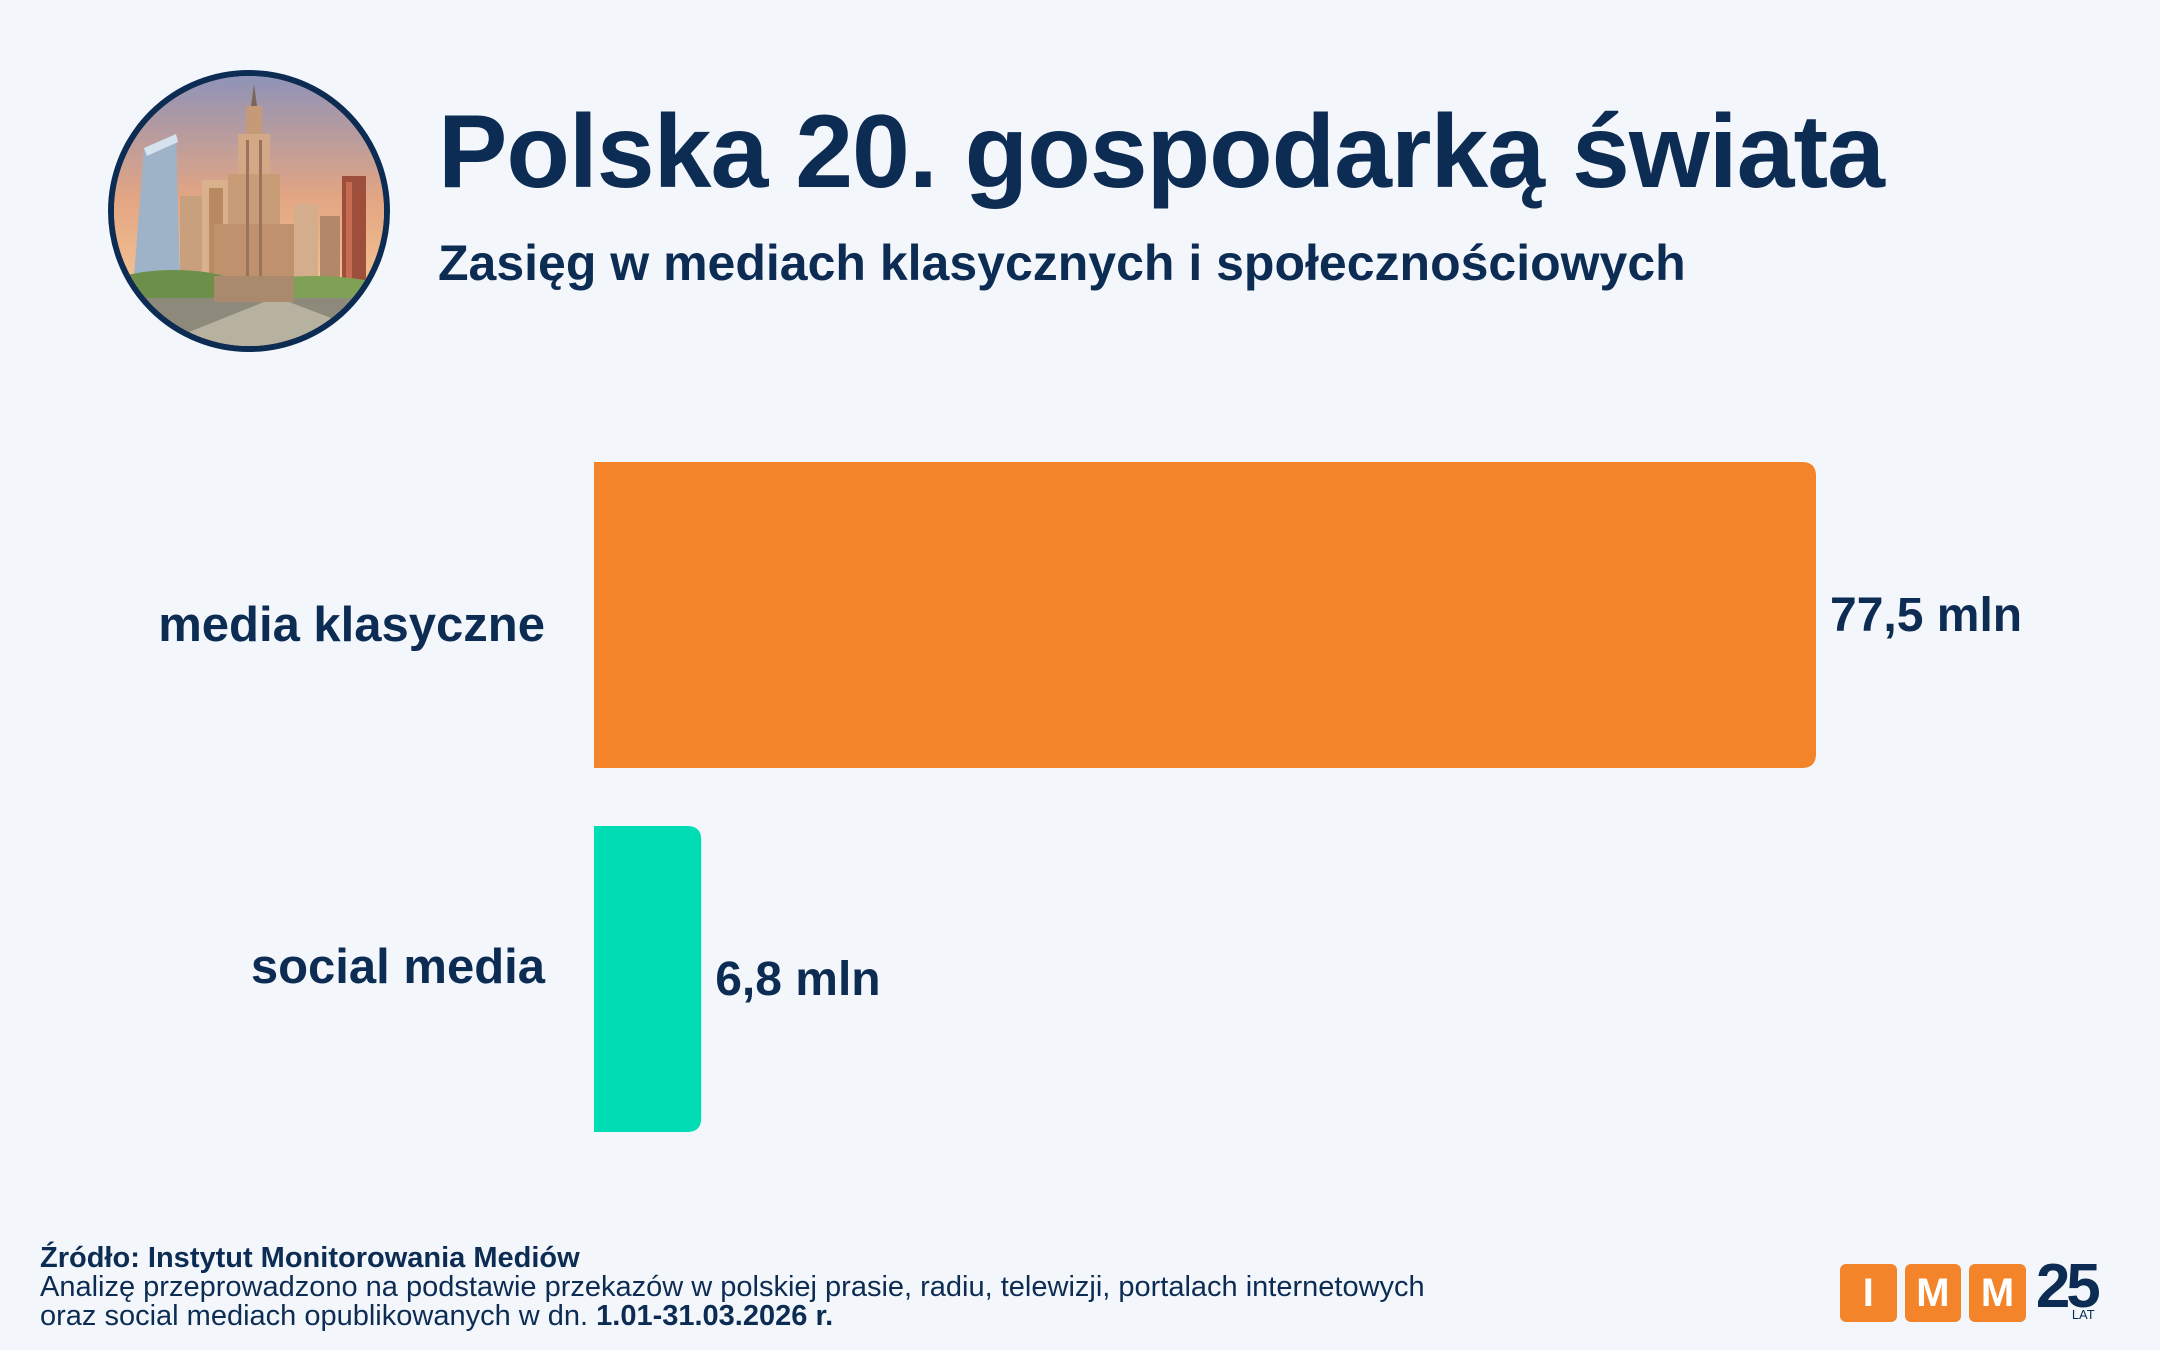 This screenshot has width=2160, height=1350. I want to click on methodology-note-prefix: oraz social mediach opublikowanych w dn., so click(318, 1316).